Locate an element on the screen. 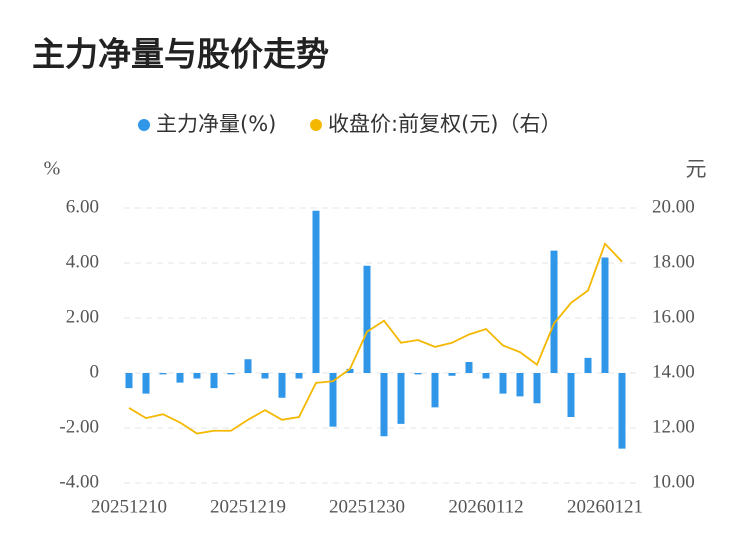  y2-axis-label: 元 is located at coordinates (696, 169).